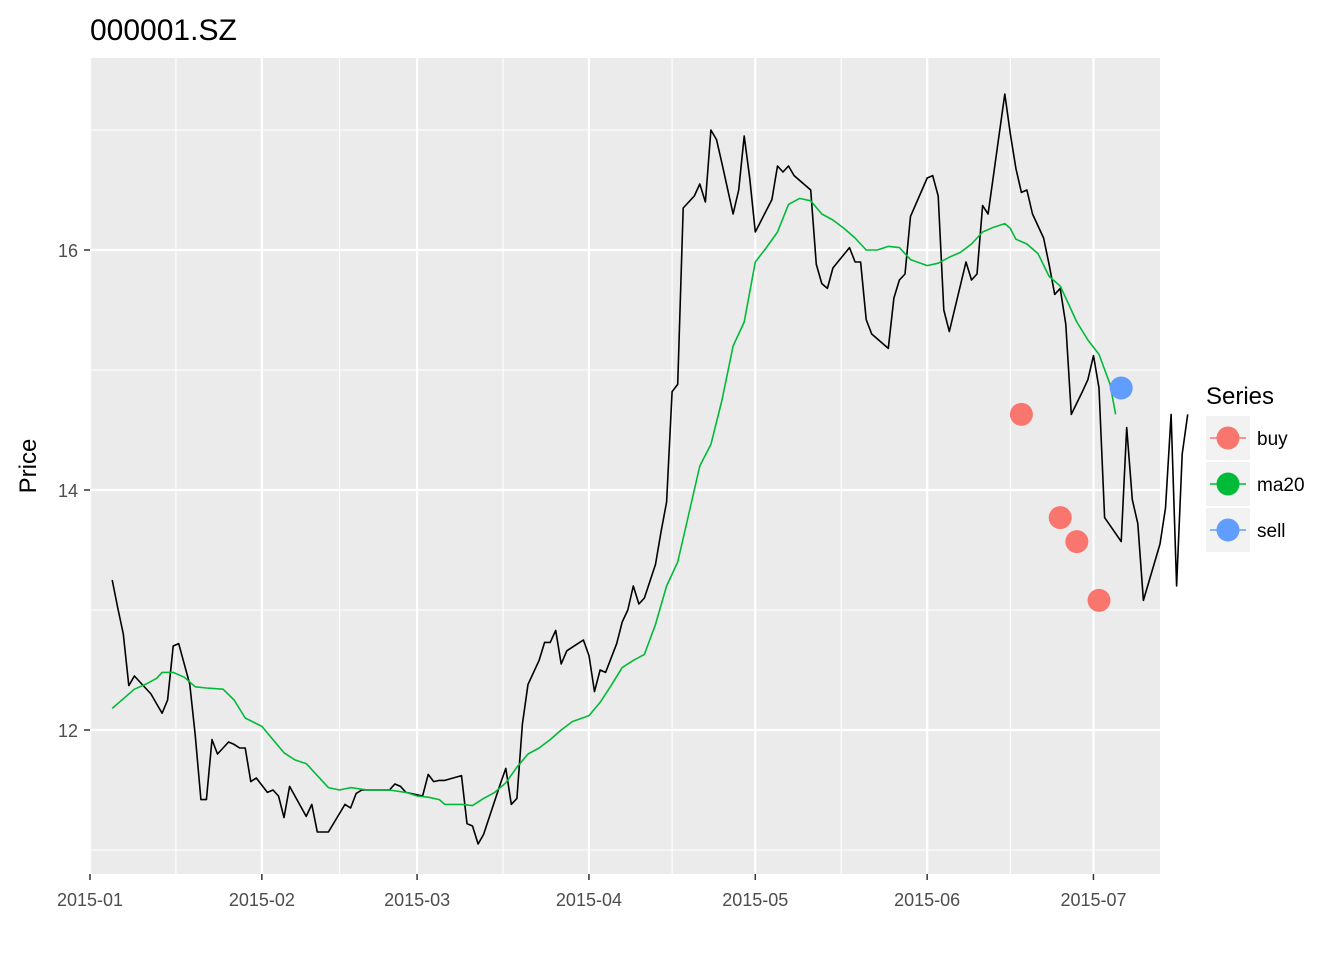 Image resolution: width=1344 pixels, height=960 pixels. I want to click on legend-entry-sell: sell, so click(1246, 530).